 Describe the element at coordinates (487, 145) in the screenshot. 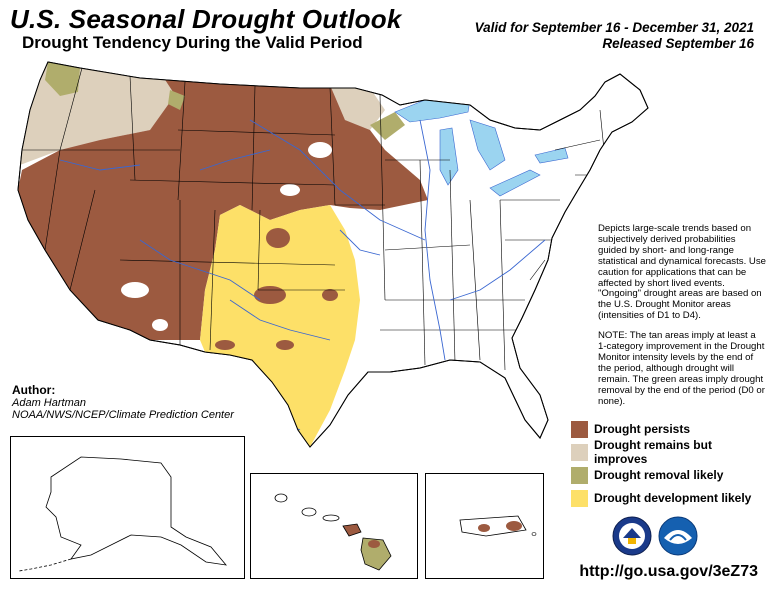

I see `lake-huron` at that location.